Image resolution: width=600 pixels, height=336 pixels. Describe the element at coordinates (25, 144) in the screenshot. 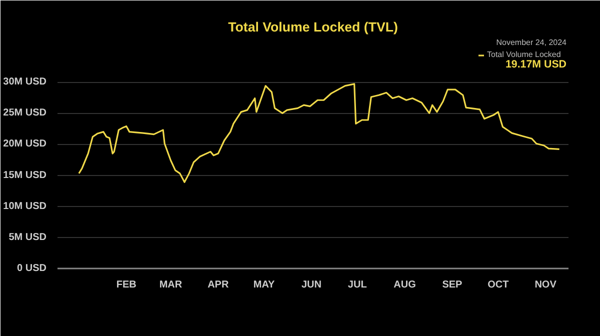

I see `y-tick-label: 20M USD` at that location.